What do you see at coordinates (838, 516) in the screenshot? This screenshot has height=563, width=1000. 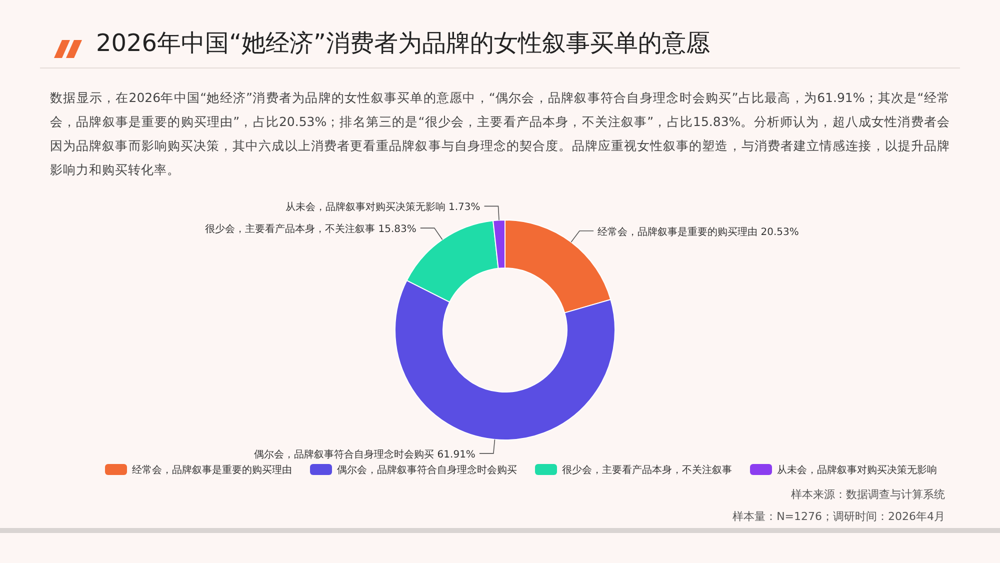 I see `text: 样本量：N=1276；调研时间：2026年4月` at bounding box center [838, 516].